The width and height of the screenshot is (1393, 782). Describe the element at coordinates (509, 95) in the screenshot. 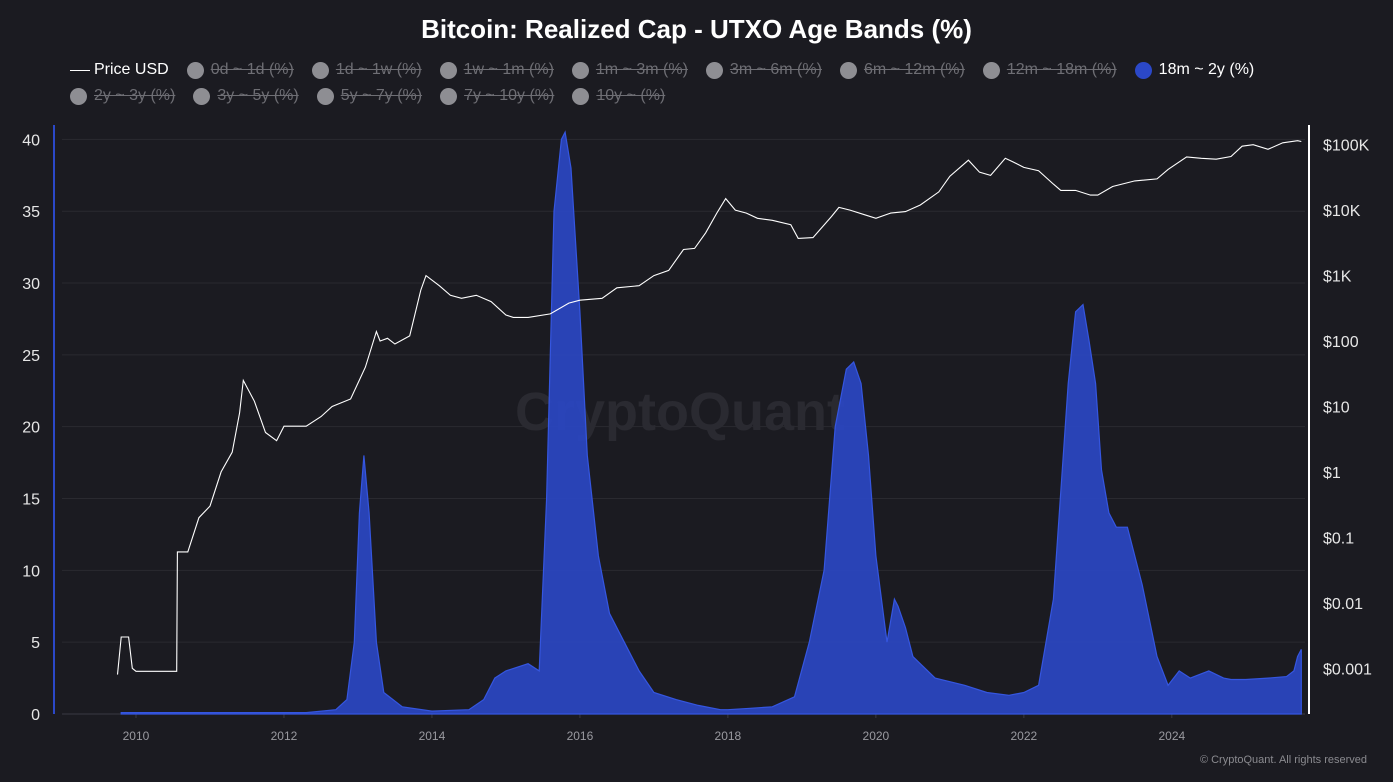

I see `legend-label: 7y ~ 10y (%)` at that location.